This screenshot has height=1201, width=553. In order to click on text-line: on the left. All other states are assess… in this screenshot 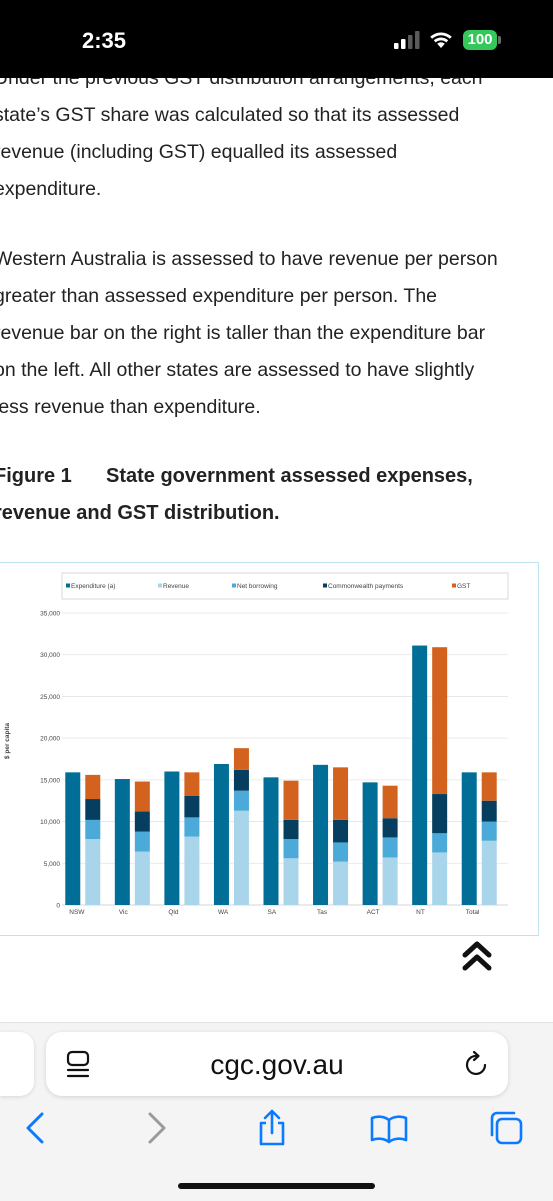, I will do `click(237, 370)`.